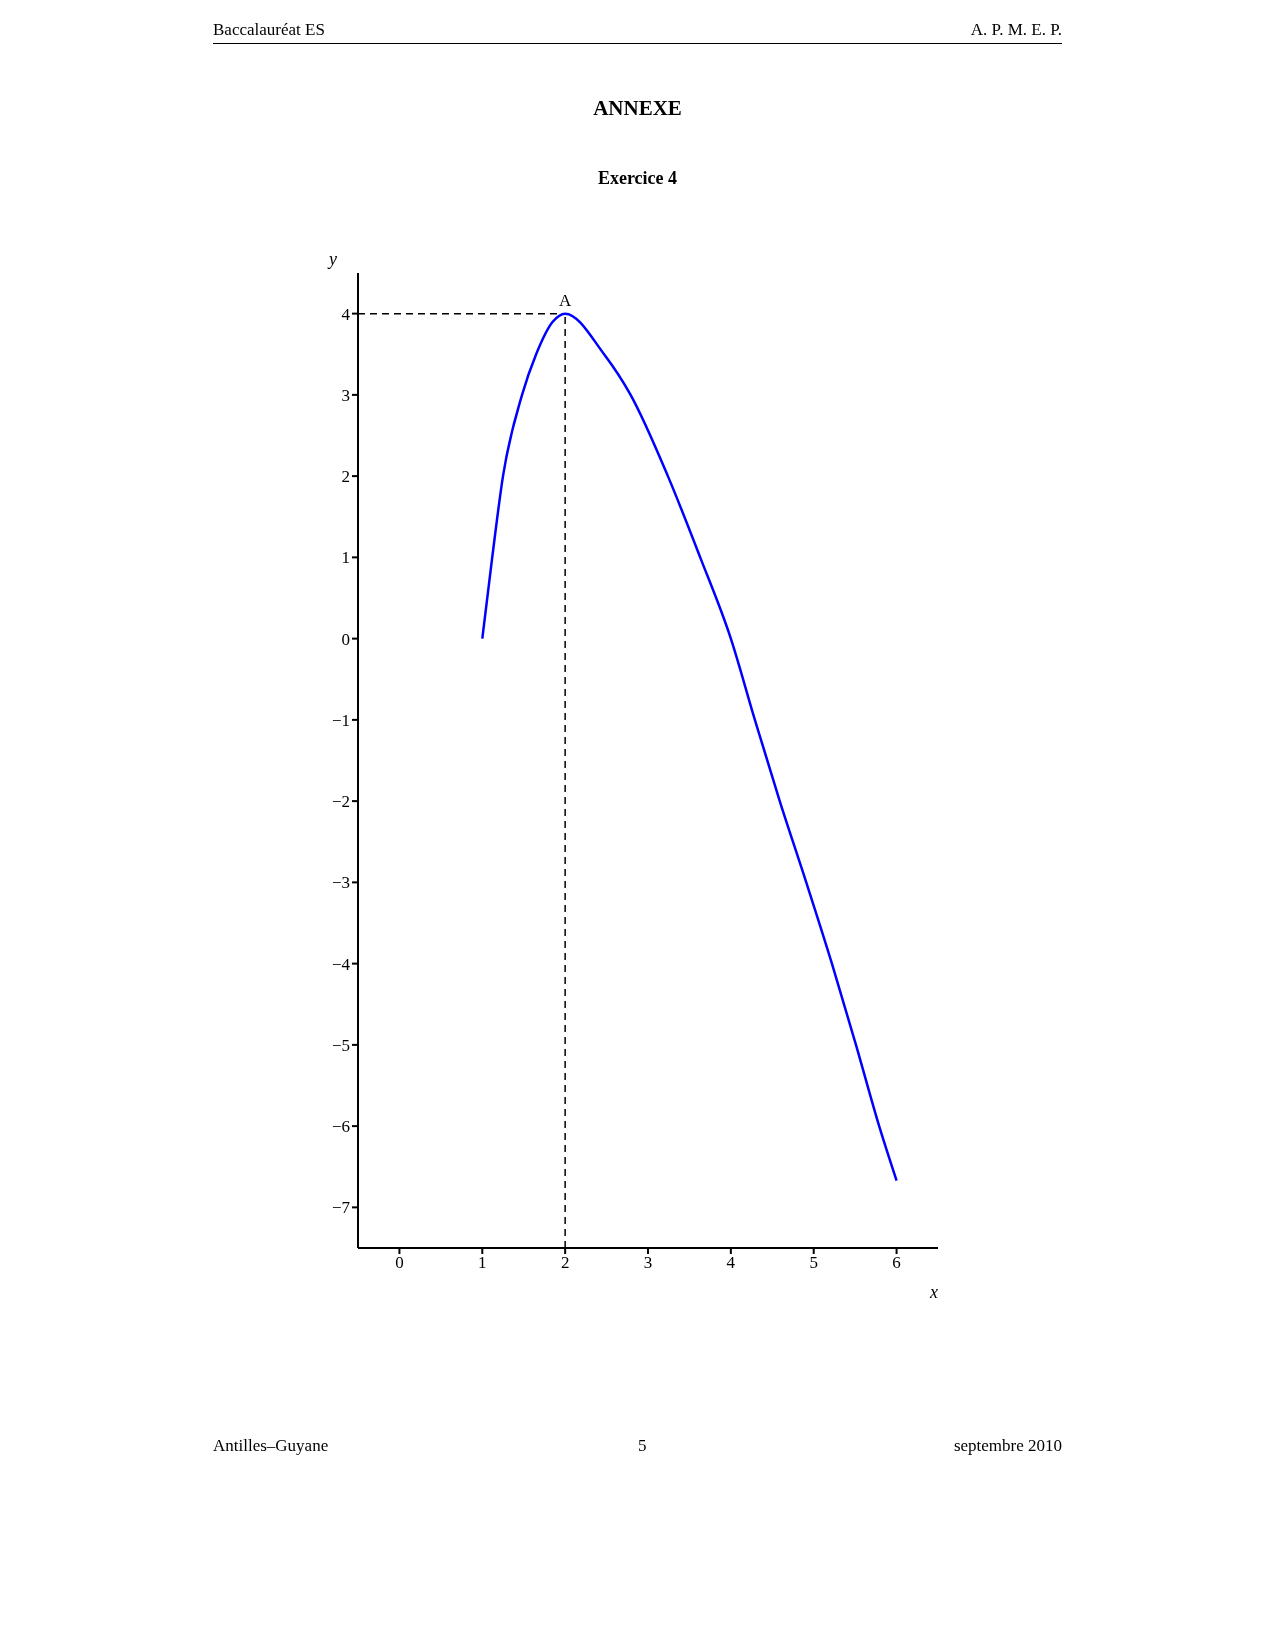 This screenshot has width=1275, height=1650. Describe the element at coordinates (731, 1263) in the screenshot. I see `x-tick-label: 4` at that location.